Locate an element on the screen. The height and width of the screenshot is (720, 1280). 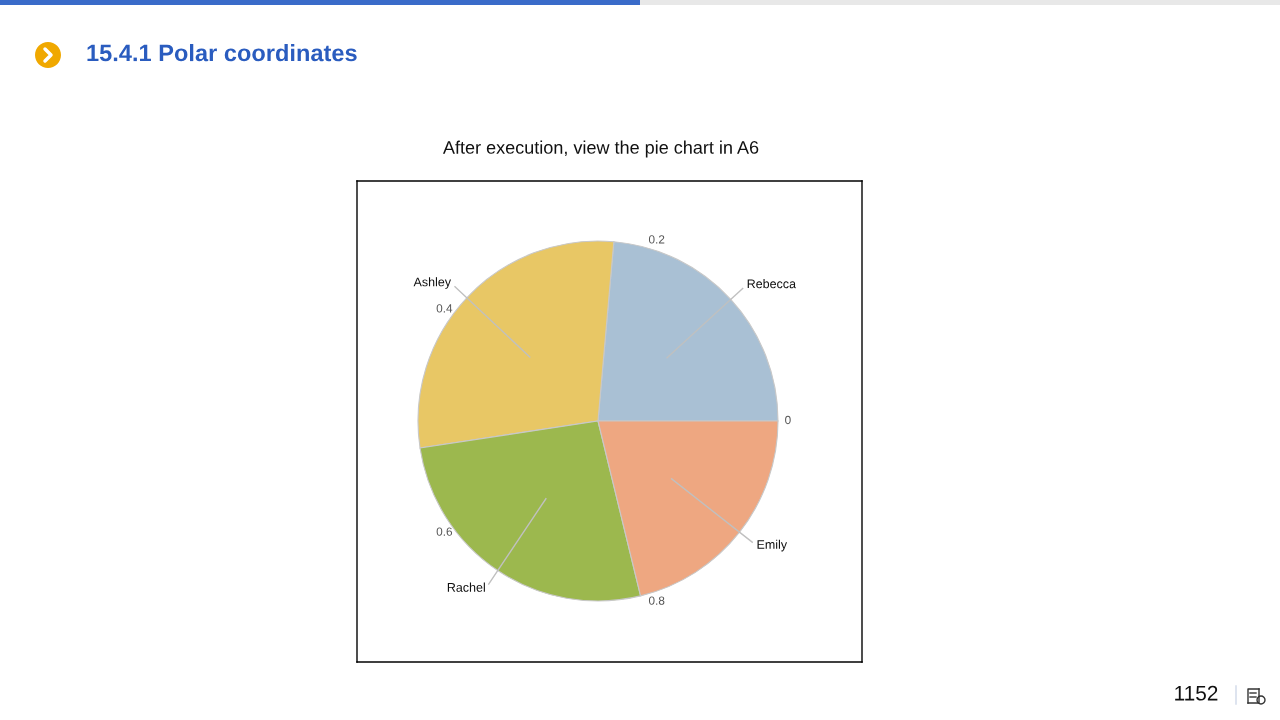
text: 0.4 is located at coordinates (444, 308).